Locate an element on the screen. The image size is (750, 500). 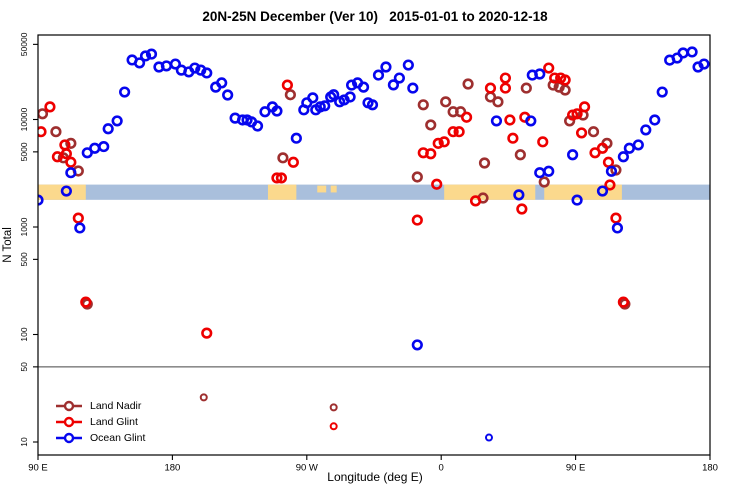
ocean-glint-marker-icon is located at coordinates (69, 438).